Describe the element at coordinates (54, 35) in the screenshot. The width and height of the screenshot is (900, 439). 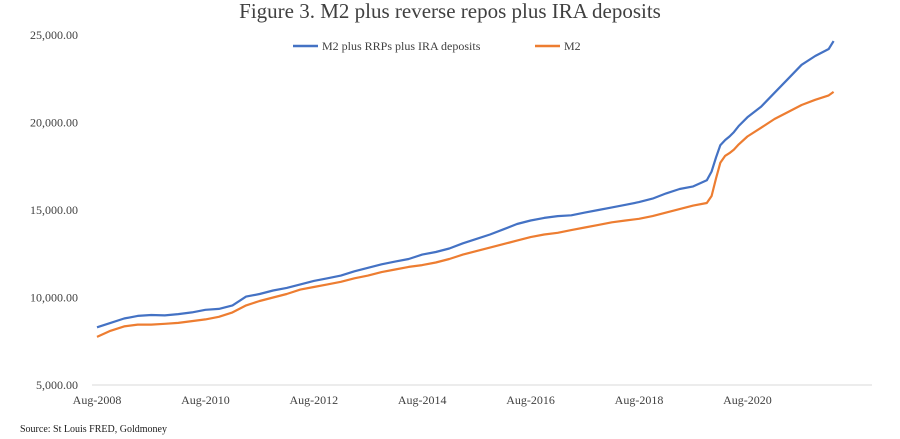
I see `y-tick-label: 25,000.00` at that location.